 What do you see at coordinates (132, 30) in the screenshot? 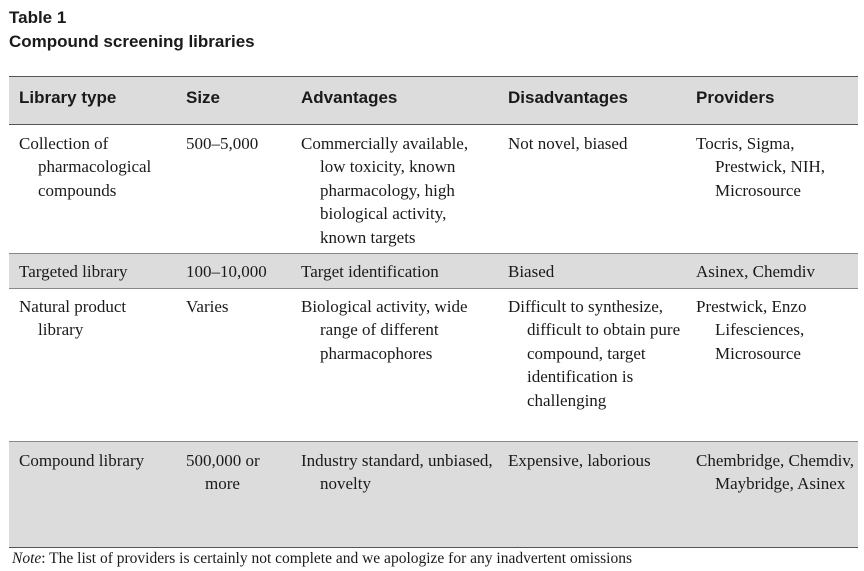
I see `table-title-block: Table 1 Compound screening libraries` at bounding box center [132, 30].